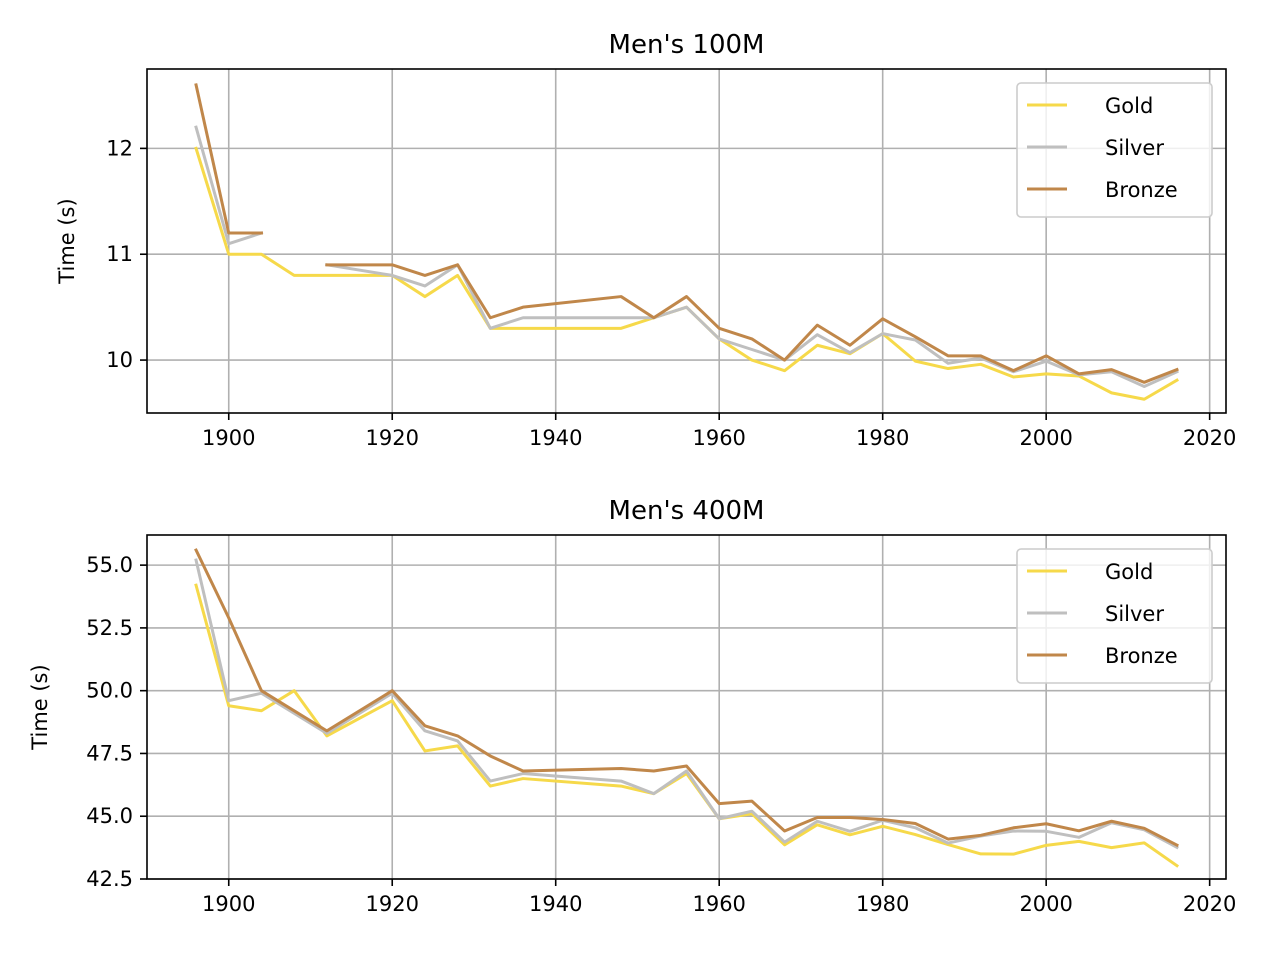 This screenshot has width=1272, height=954. What do you see at coordinates (119, 360) in the screenshot?
I see `y-tick-label: 10` at bounding box center [119, 360].